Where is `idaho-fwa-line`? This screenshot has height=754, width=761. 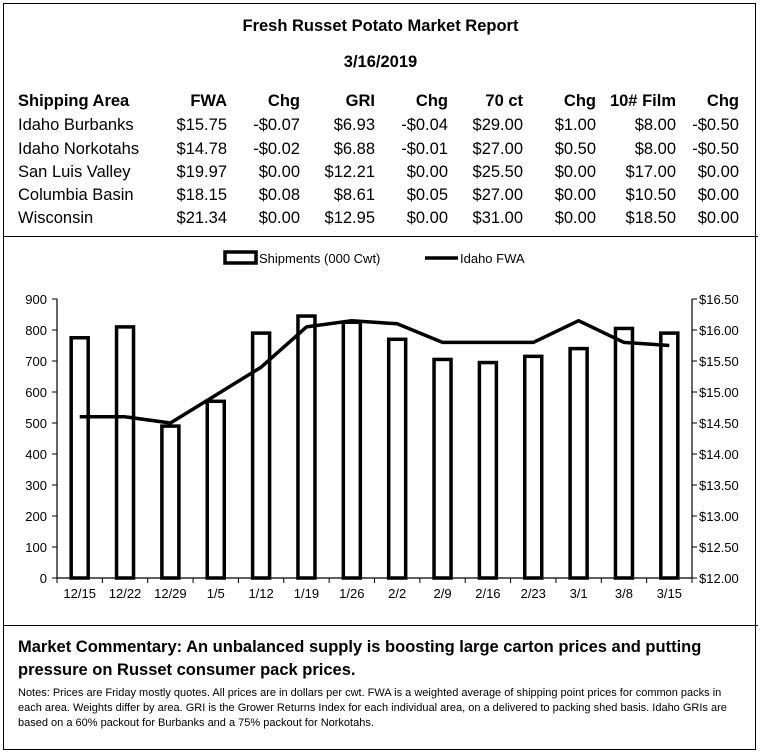
idaho-fwa-line is located at coordinates (374, 371).